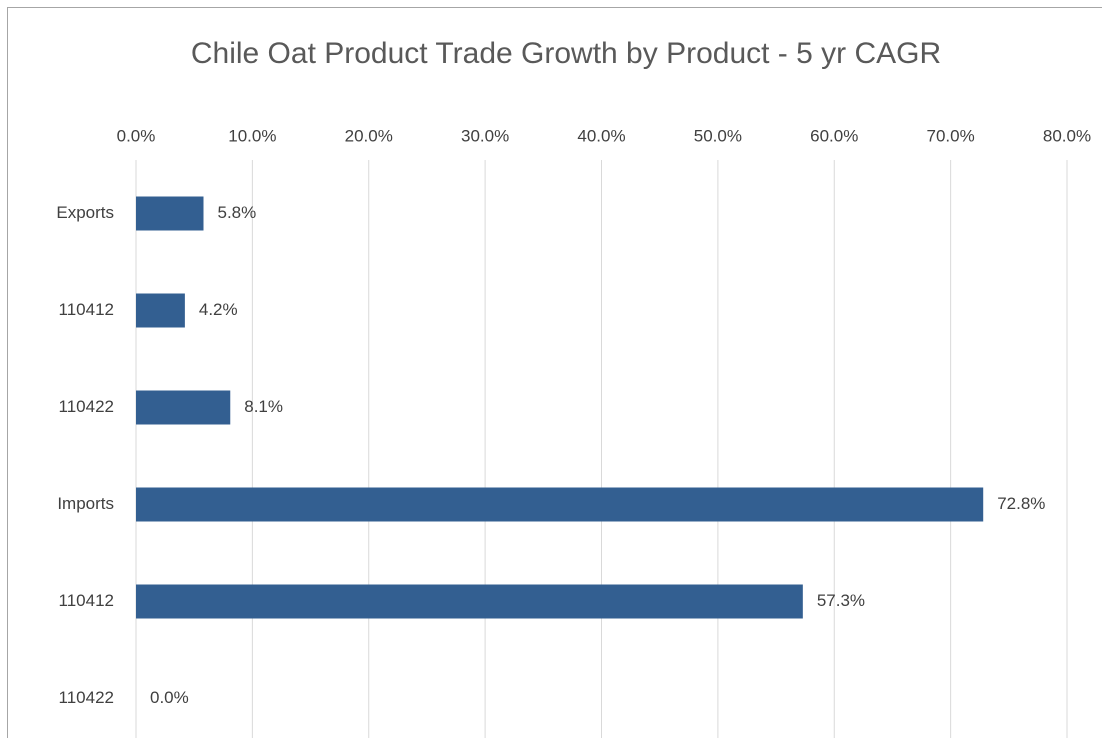  What do you see at coordinates (1067, 135) in the screenshot?
I see `x-tick-label: 80.0%` at bounding box center [1067, 135].